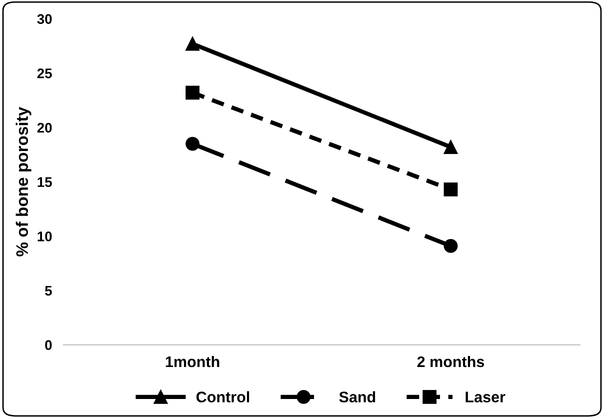 The height and width of the screenshot is (418, 604). I want to click on y-tick-label: 0, so click(48, 345).